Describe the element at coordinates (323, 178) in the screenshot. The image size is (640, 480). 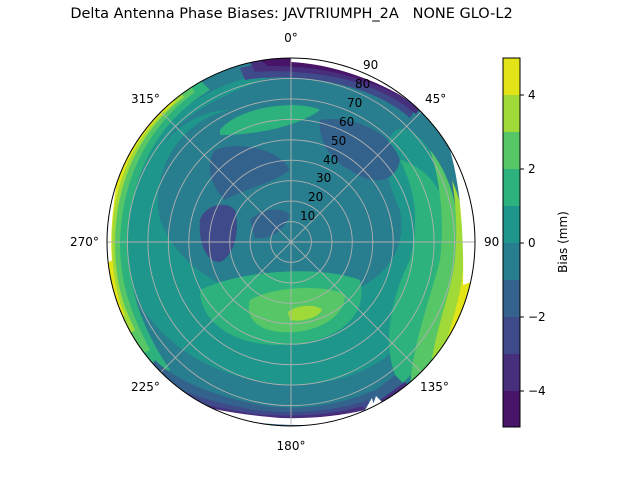
I see `radial-label-30: 30` at that location.